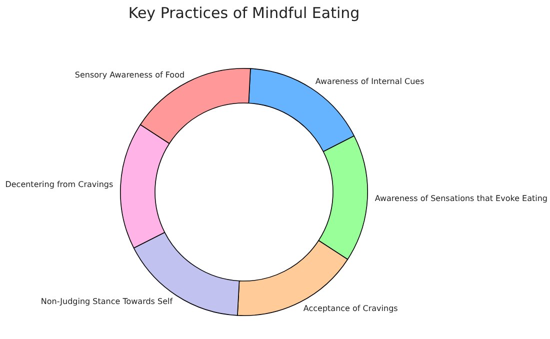 This screenshot has width=550, height=339. What do you see at coordinates (461, 198) in the screenshot?
I see `slice-label: Awareness of Sensations that Evoke Eating` at bounding box center [461, 198].